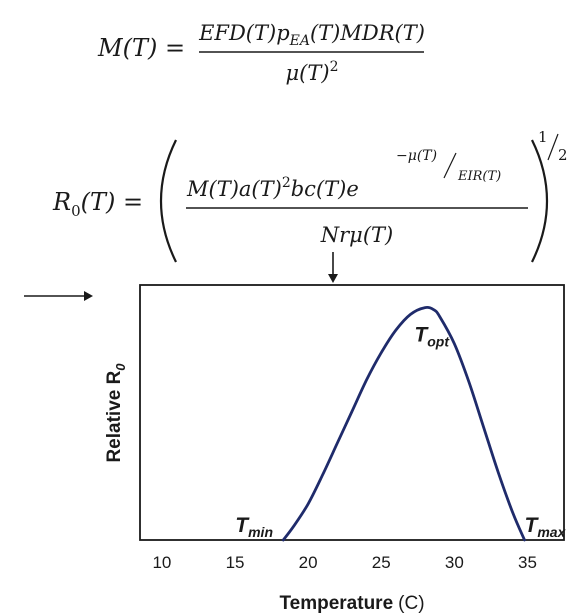 The height and width of the screenshot is (614, 576). Describe the element at coordinates (381, 562) in the screenshot. I see `x-tick-label: 25` at that location.